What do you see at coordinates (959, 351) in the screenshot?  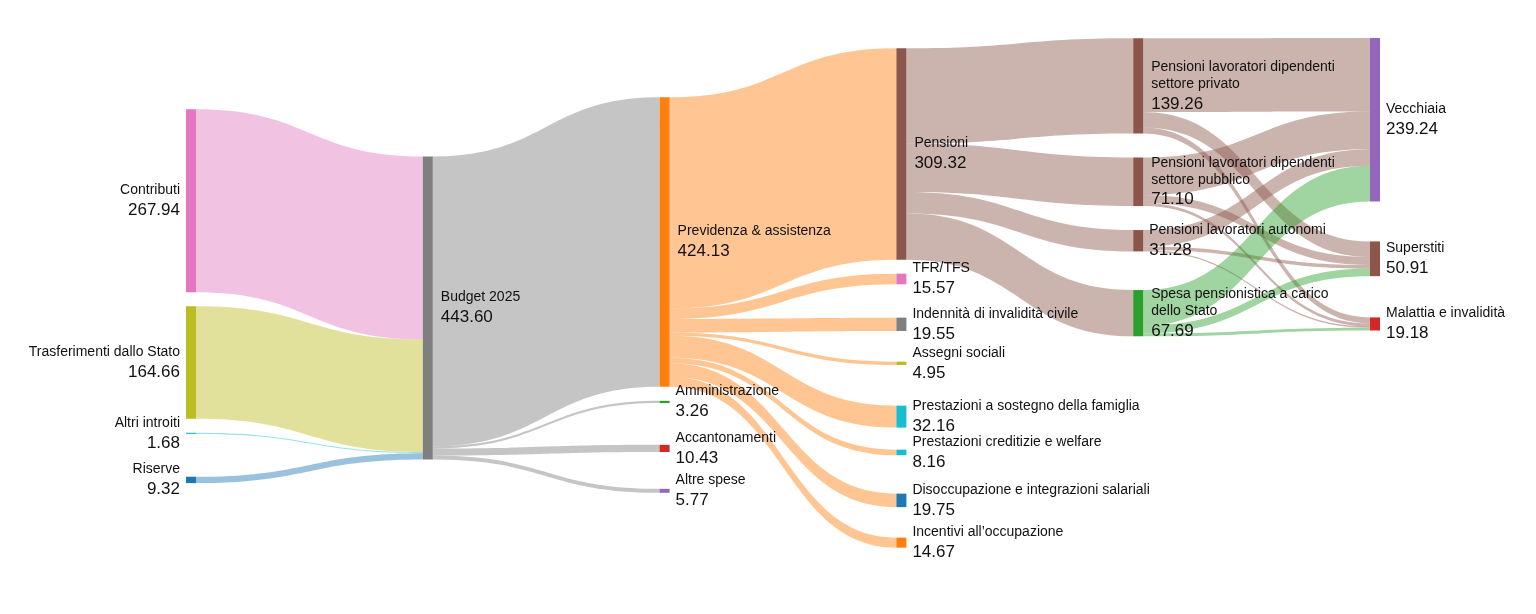 I see `category-label: Assegni sociali` at bounding box center [959, 351].